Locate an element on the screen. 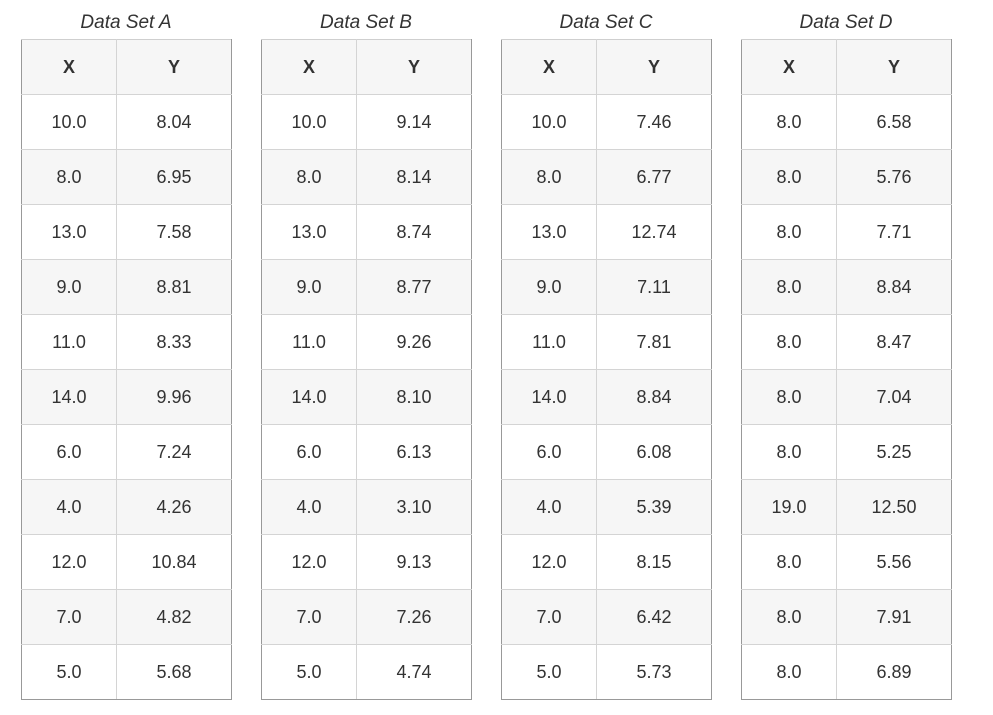  cell-y: 8.77 is located at coordinates (414, 287).